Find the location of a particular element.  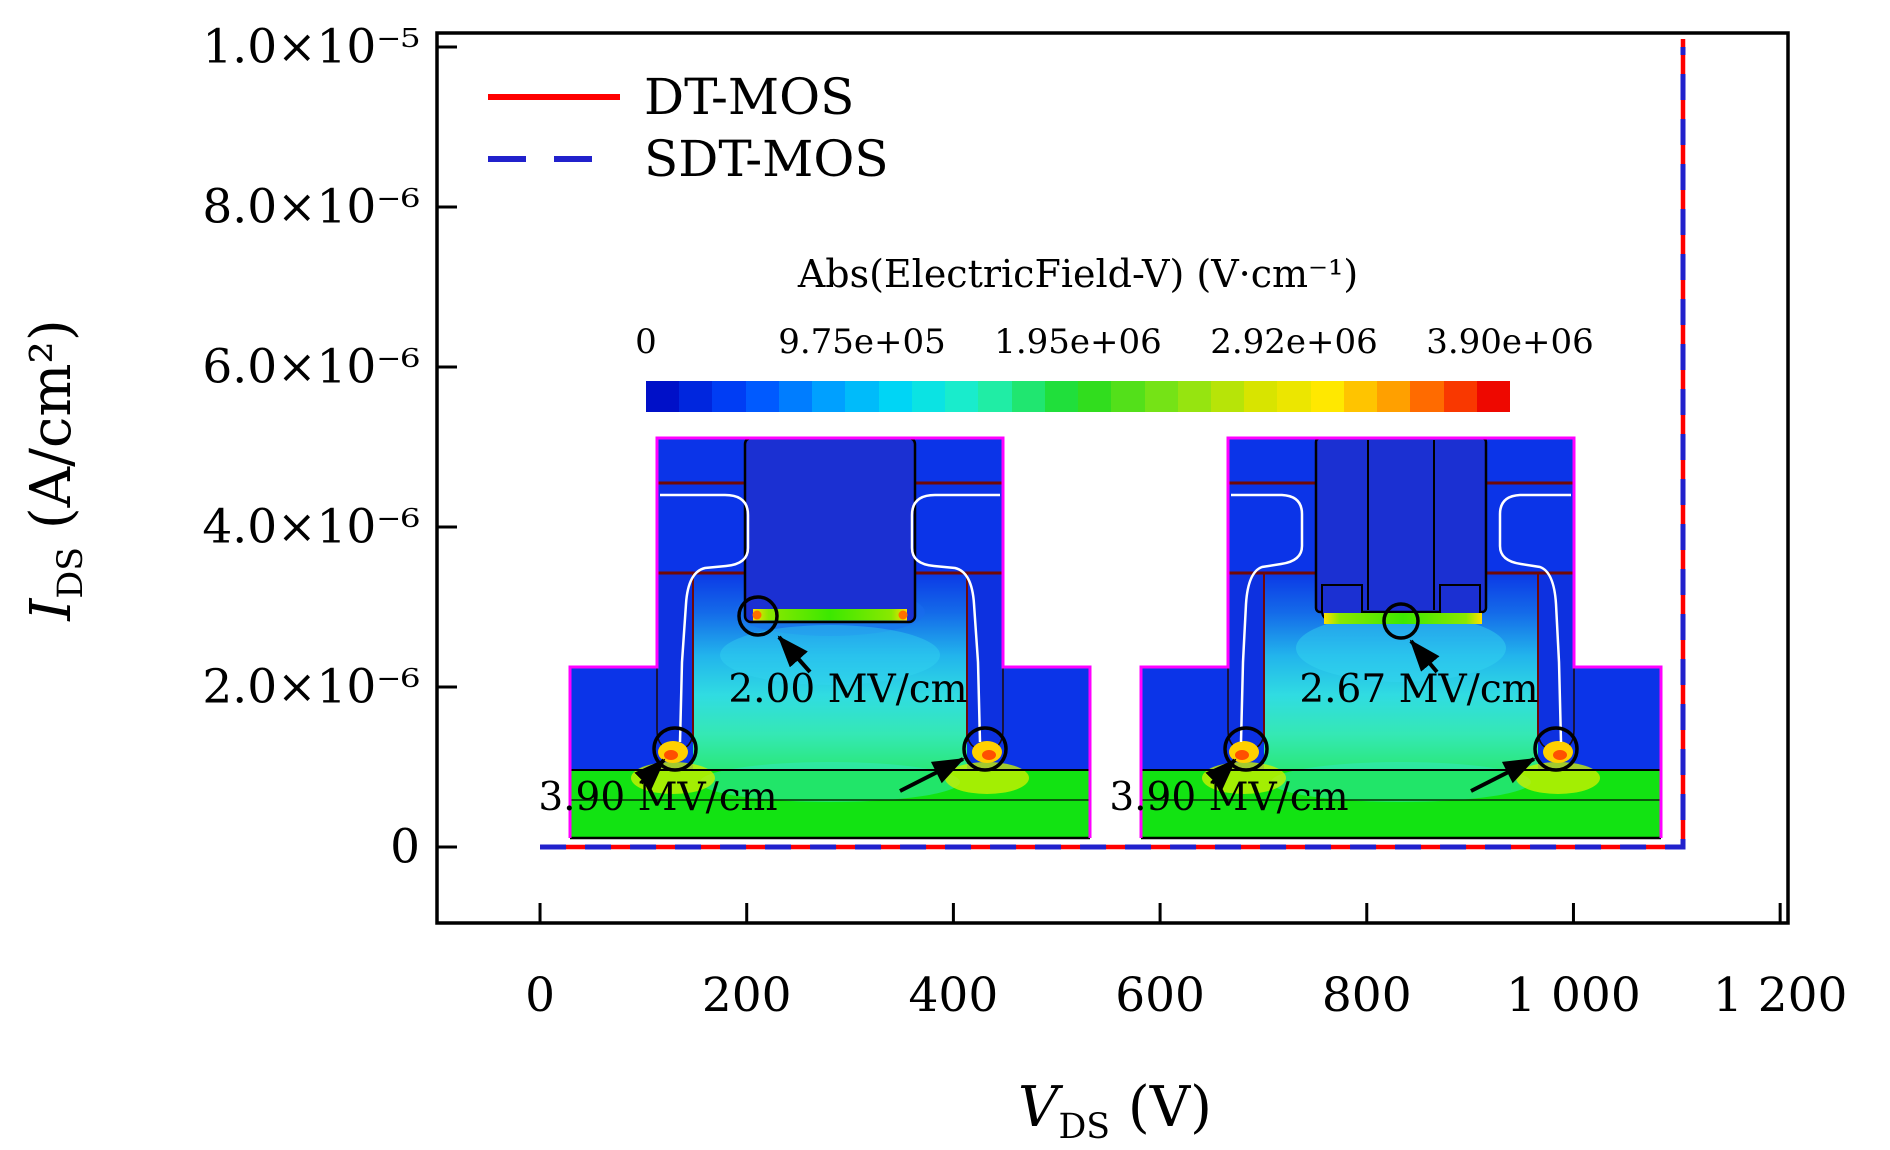

x-tick-label: 0 is located at coordinates (540, 995).